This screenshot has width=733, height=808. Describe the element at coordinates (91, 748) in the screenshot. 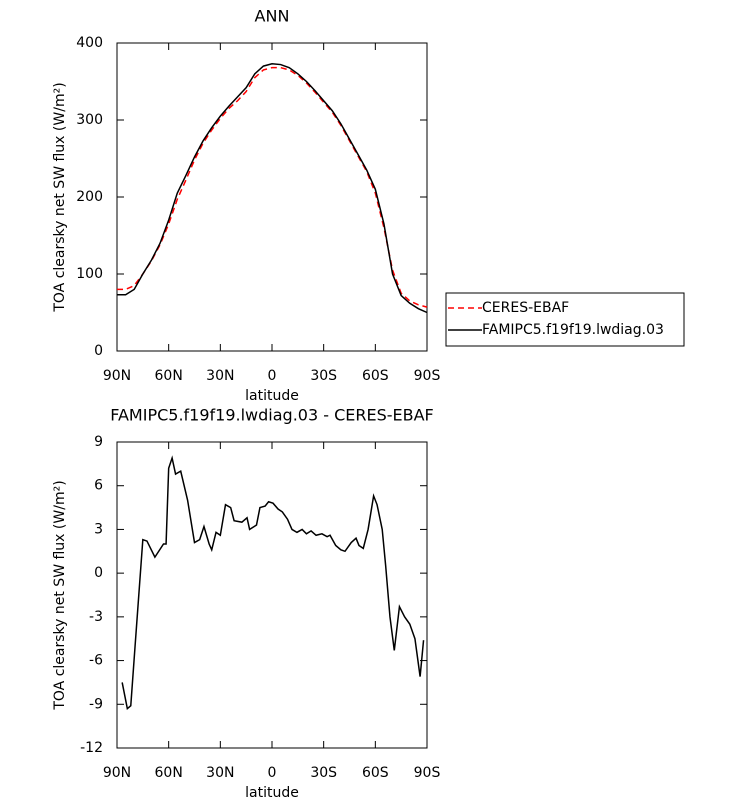

I see `y-tick-label: -12` at that location.